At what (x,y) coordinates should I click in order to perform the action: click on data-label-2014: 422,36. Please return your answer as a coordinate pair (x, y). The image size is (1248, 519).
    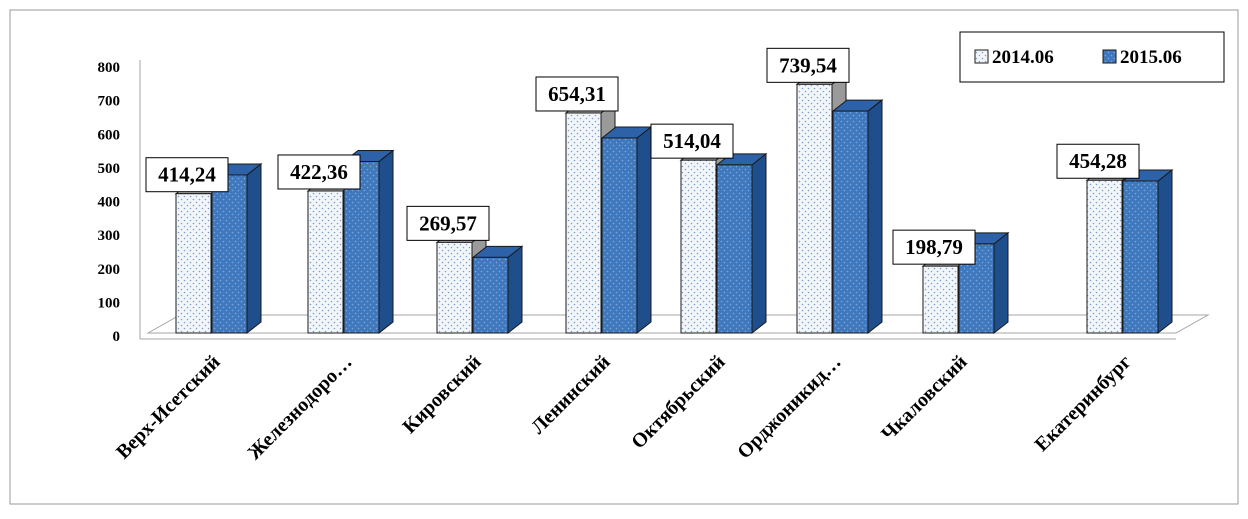
    Looking at the image, I should click on (319, 172).